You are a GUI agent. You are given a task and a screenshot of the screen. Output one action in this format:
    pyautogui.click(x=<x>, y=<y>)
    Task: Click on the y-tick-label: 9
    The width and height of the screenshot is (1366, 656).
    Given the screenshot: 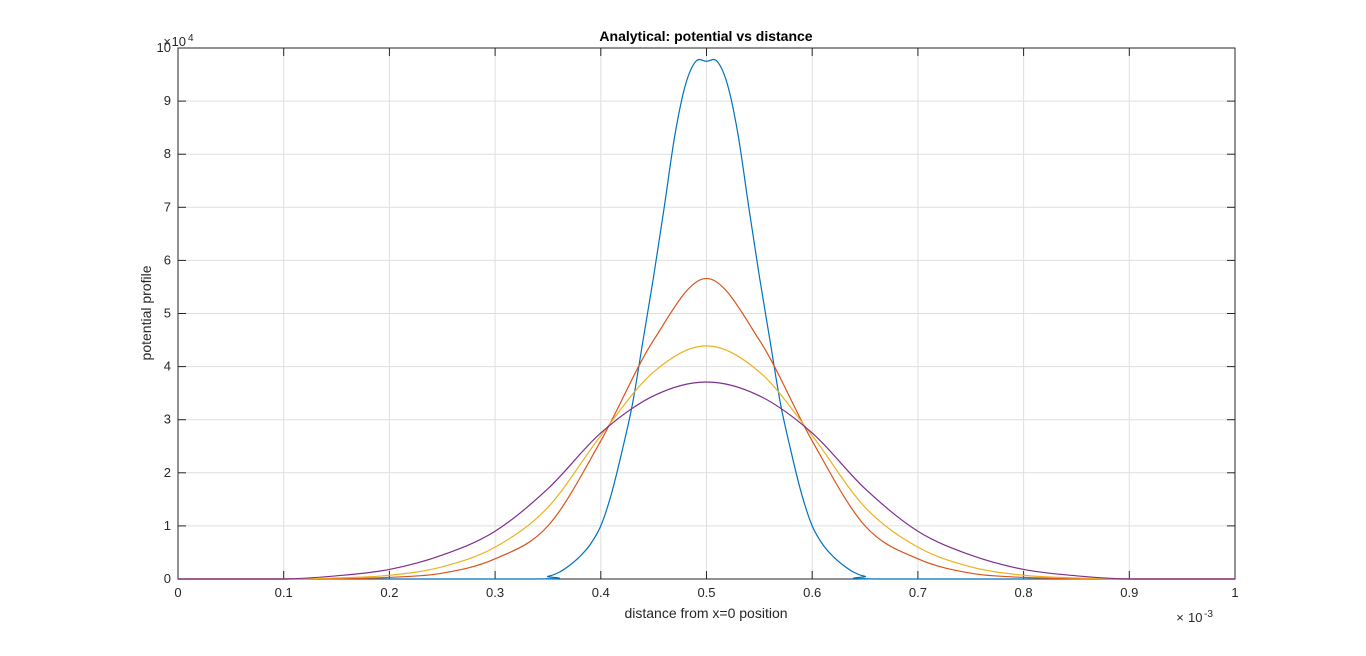 What is the action you would take?
    pyautogui.click(x=167, y=100)
    